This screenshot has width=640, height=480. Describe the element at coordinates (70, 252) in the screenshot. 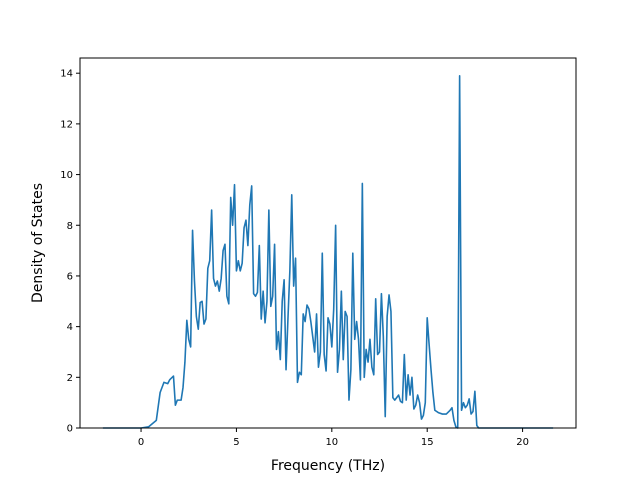

I see `y-axis-ticks: 0 2 4 6 8 10 12 14` at that location.